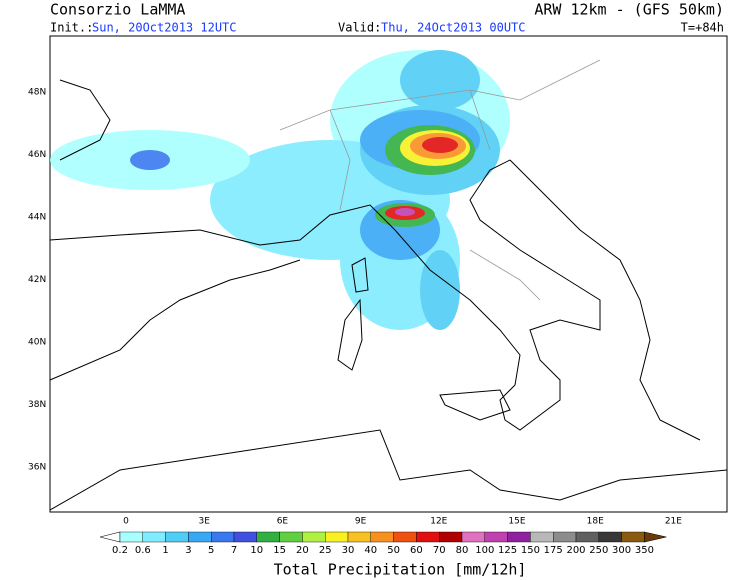 The image size is (751, 580). What do you see at coordinates (165, 550) in the screenshot?
I see `colorbar-label: 1` at bounding box center [165, 550].